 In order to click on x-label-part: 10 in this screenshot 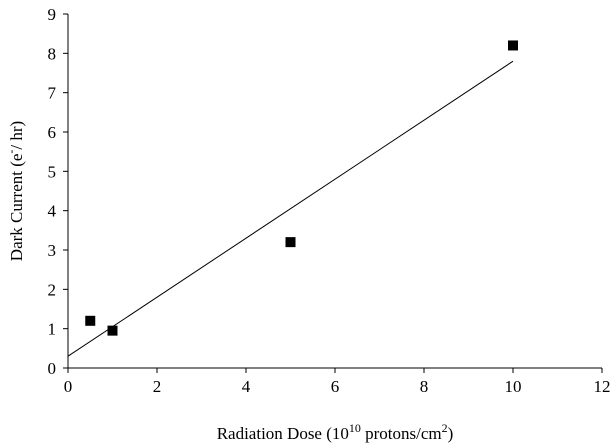, I will do `click(355, 428)`.